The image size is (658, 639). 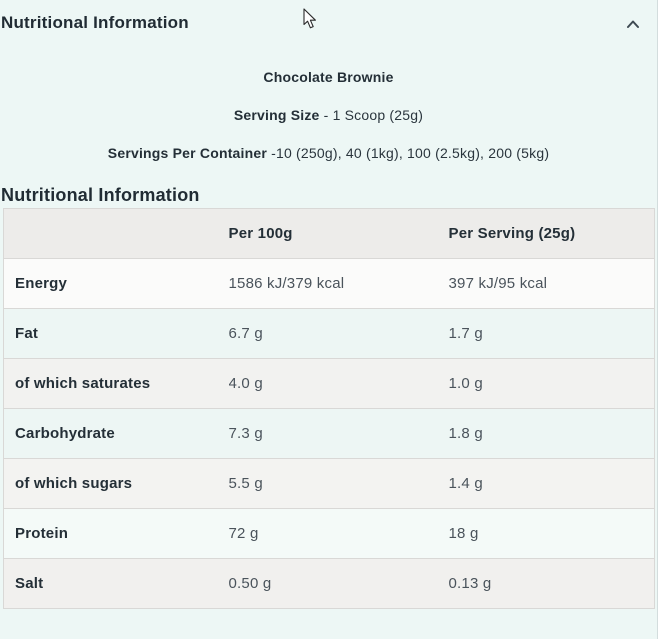 What do you see at coordinates (286, 283) in the screenshot?
I see `per-100g-cell: 1586 kJ/379 kcal` at bounding box center [286, 283].